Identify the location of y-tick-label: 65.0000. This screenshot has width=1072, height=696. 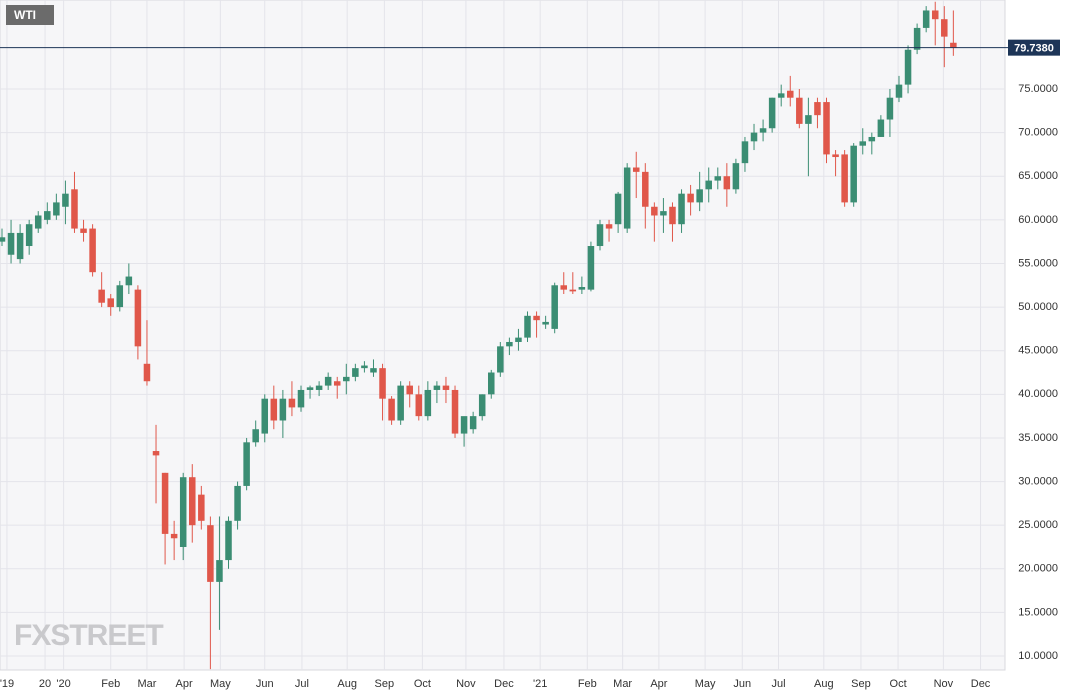
(1038, 176).